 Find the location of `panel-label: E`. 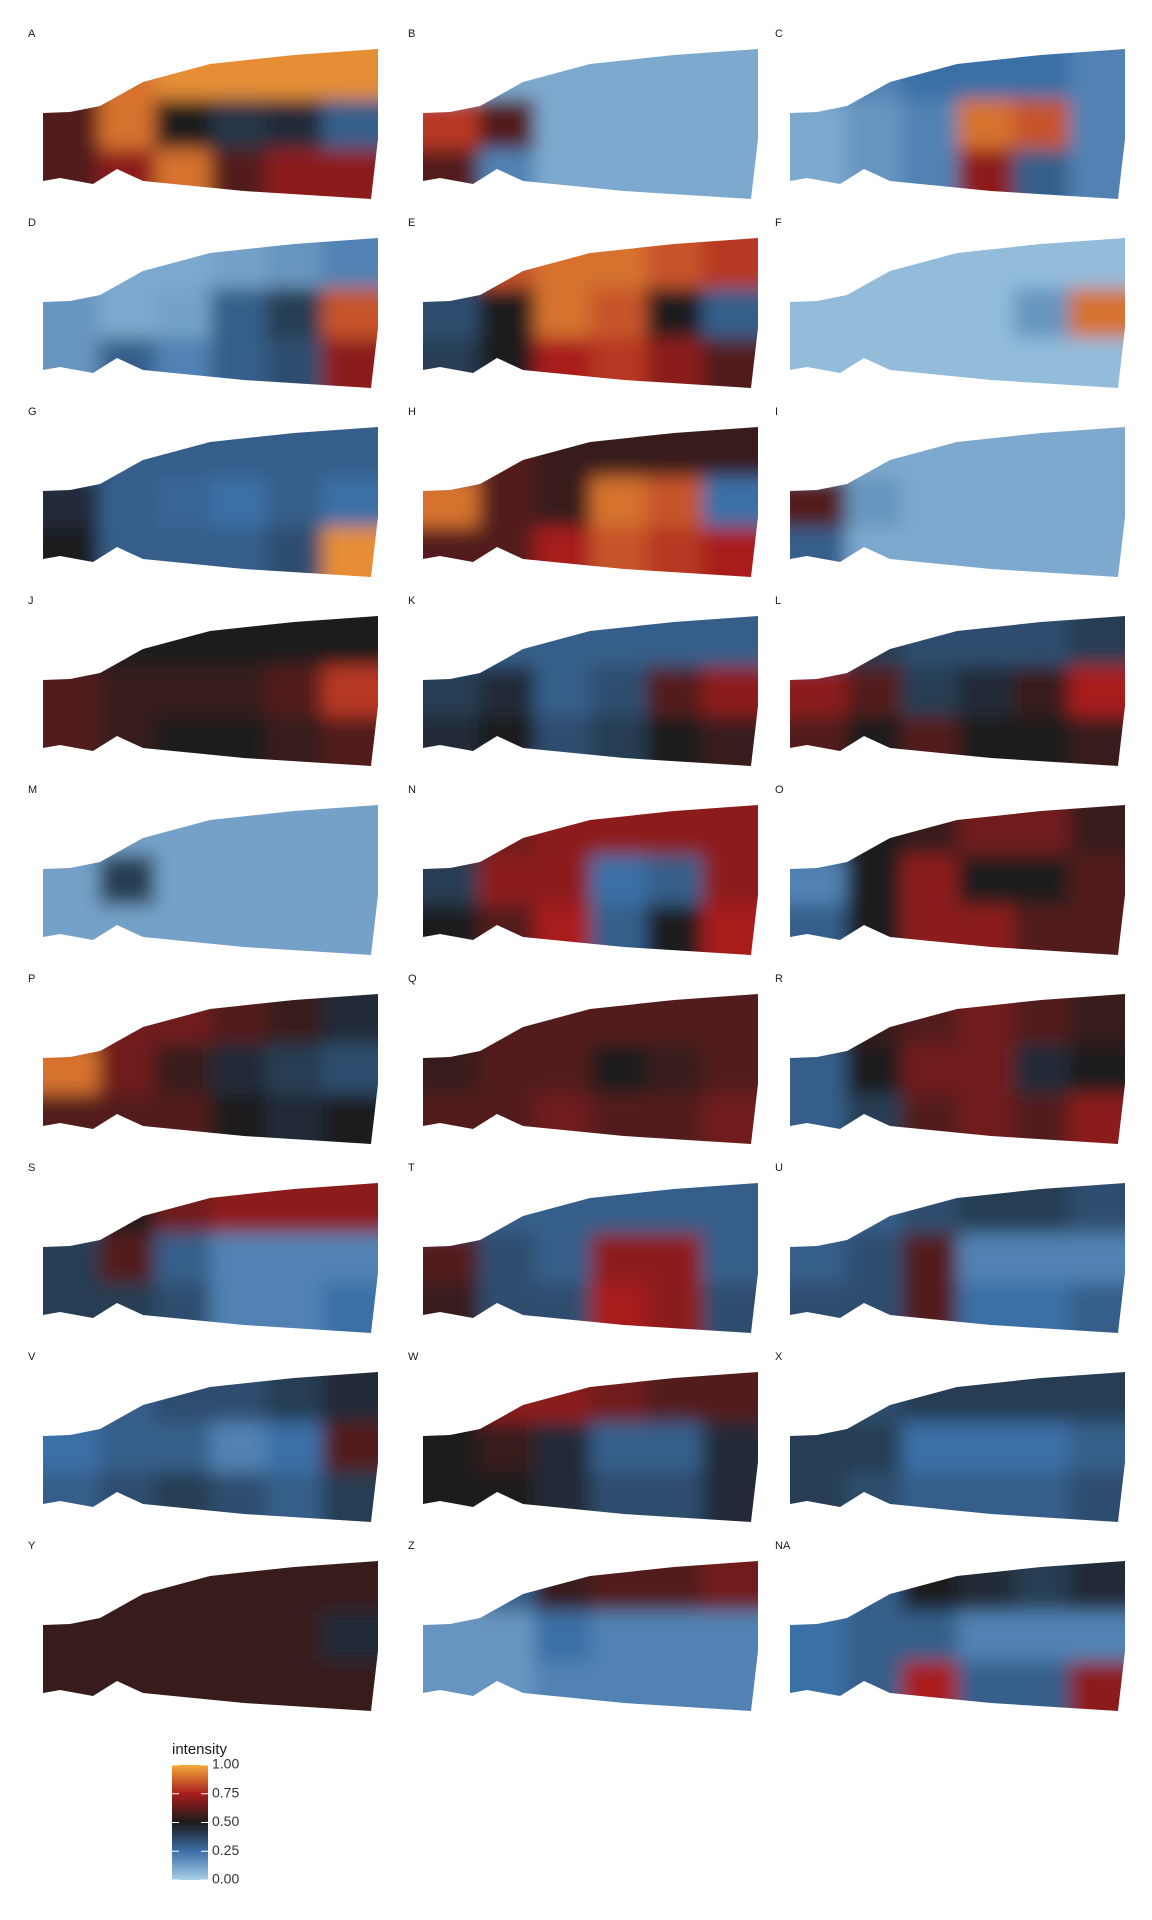

panel-label: E is located at coordinates (411, 223).